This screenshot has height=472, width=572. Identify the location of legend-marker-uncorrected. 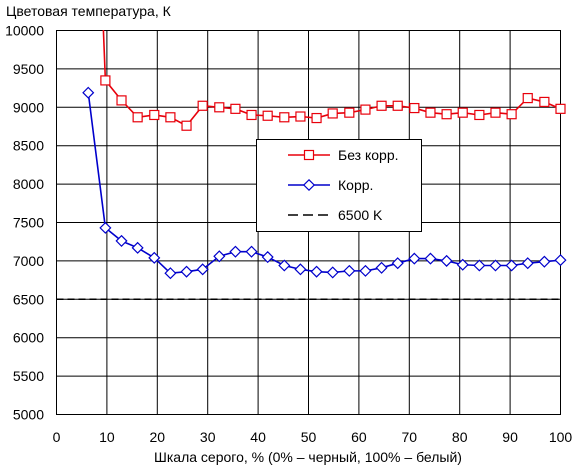
(309, 155).